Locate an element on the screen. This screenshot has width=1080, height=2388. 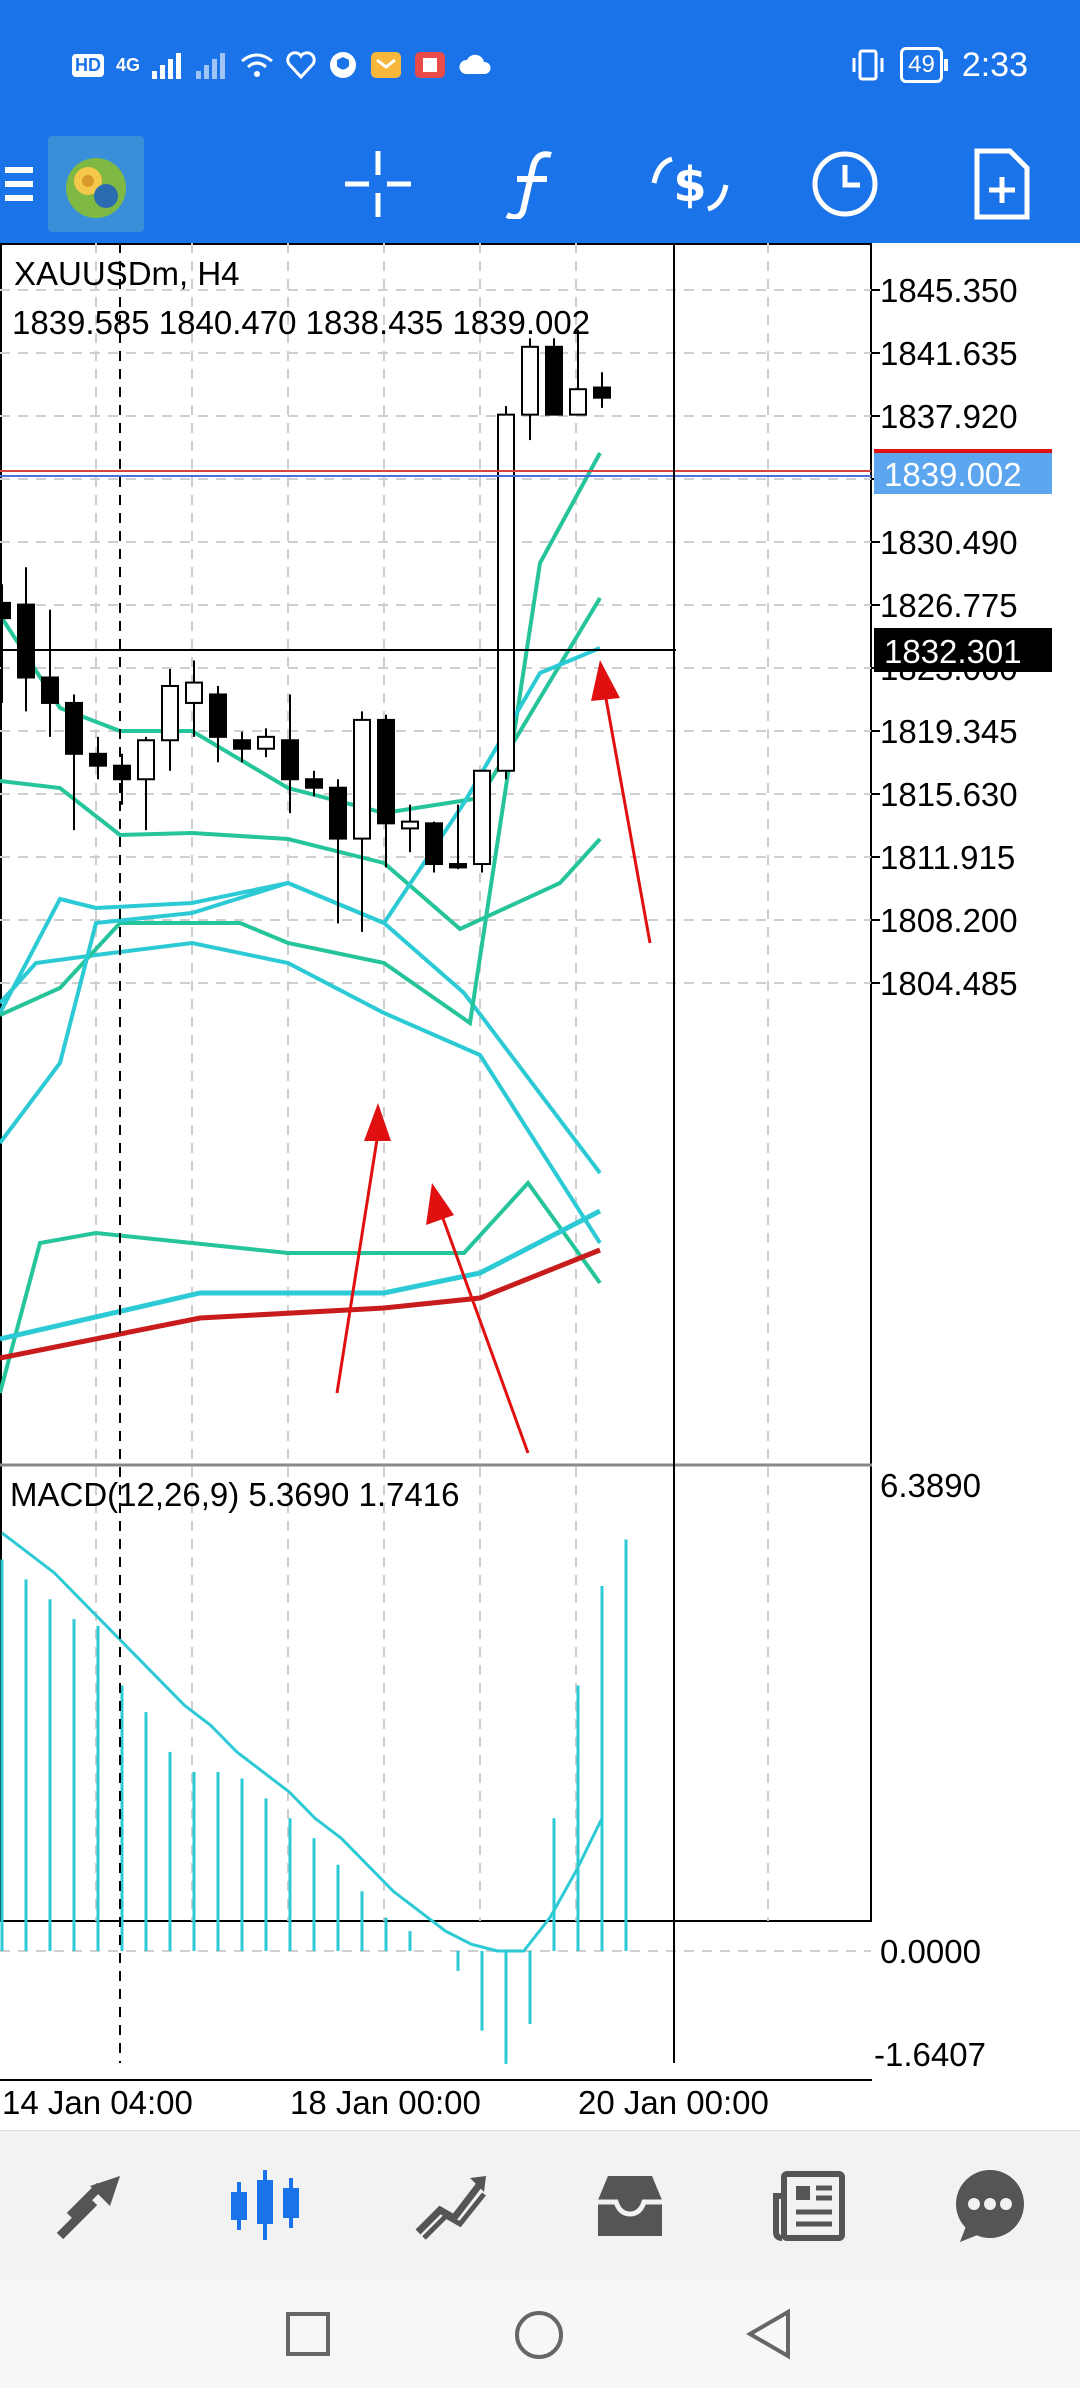
home-icon is located at coordinates (539, 2335).